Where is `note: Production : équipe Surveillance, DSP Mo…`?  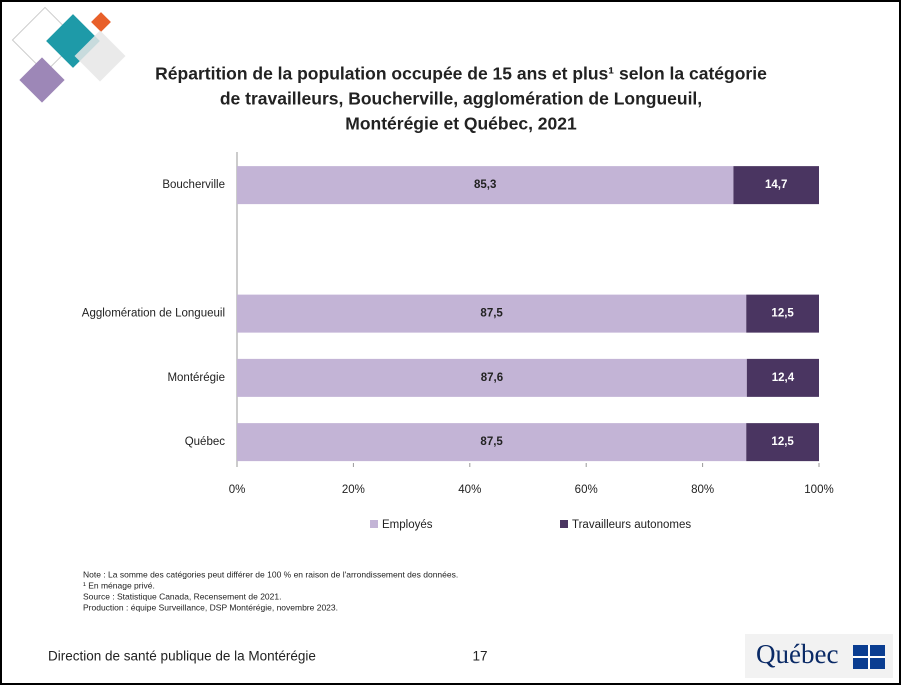
note: Production : équipe Surveillance, DSP Mo… is located at coordinates (210, 607).